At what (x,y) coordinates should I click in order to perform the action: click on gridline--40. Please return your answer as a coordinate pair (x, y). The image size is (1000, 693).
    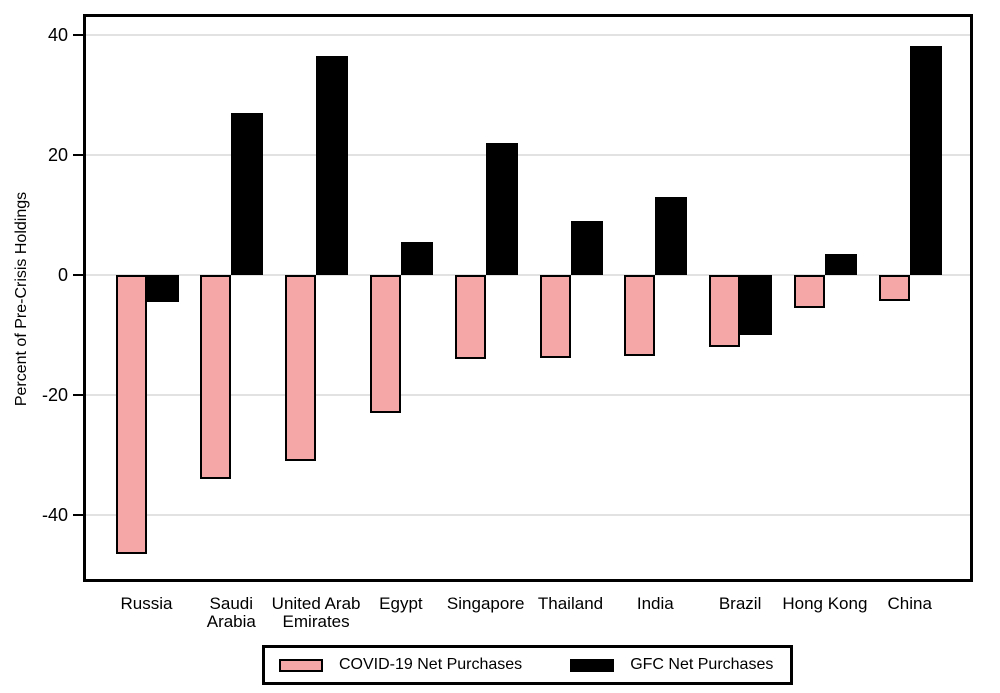
    Looking at the image, I should click on (528, 515).